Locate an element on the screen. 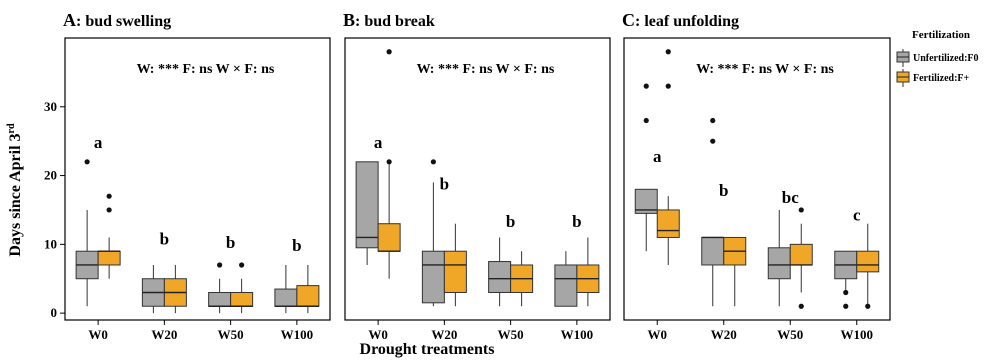 The image size is (997, 360). legend-title: Fertilization is located at coordinates (941, 35).